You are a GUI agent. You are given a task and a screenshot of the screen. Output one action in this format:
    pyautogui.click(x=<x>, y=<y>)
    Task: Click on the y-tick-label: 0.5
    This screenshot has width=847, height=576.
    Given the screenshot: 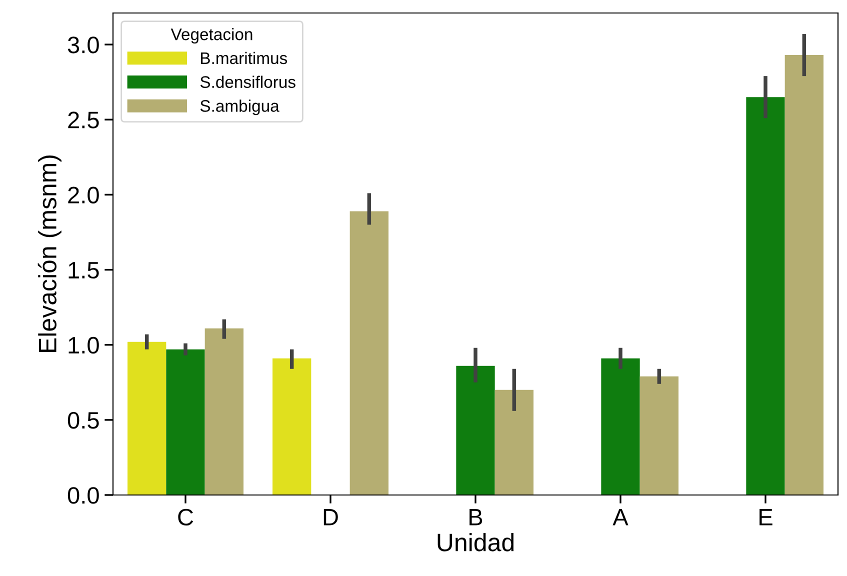 What is the action you would take?
    pyautogui.click(x=83, y=420)
    